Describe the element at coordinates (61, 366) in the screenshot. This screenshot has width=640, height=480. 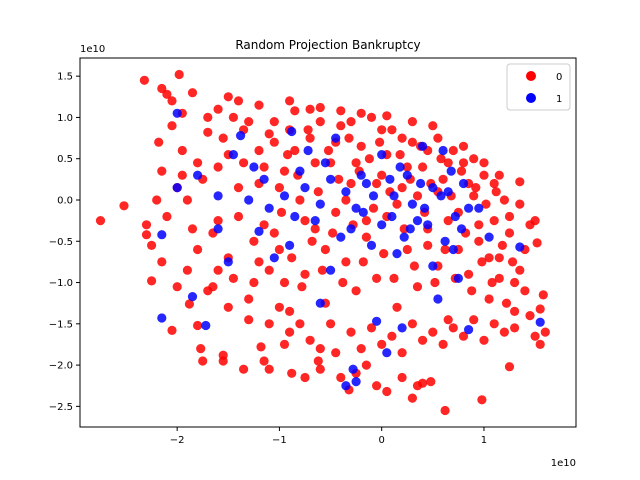
I see `y-tick-label-1: −2.0` at that location.